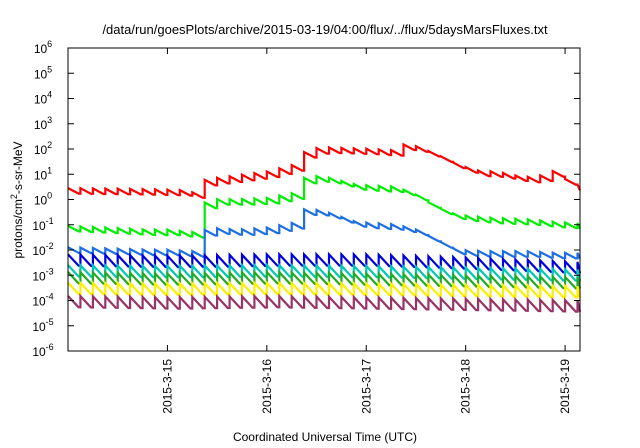 This screenshot has width=640, height=448. Describe the element at coordinates (49, 44) in the screenshot. I see `y-tick-exp: 6` at that location.